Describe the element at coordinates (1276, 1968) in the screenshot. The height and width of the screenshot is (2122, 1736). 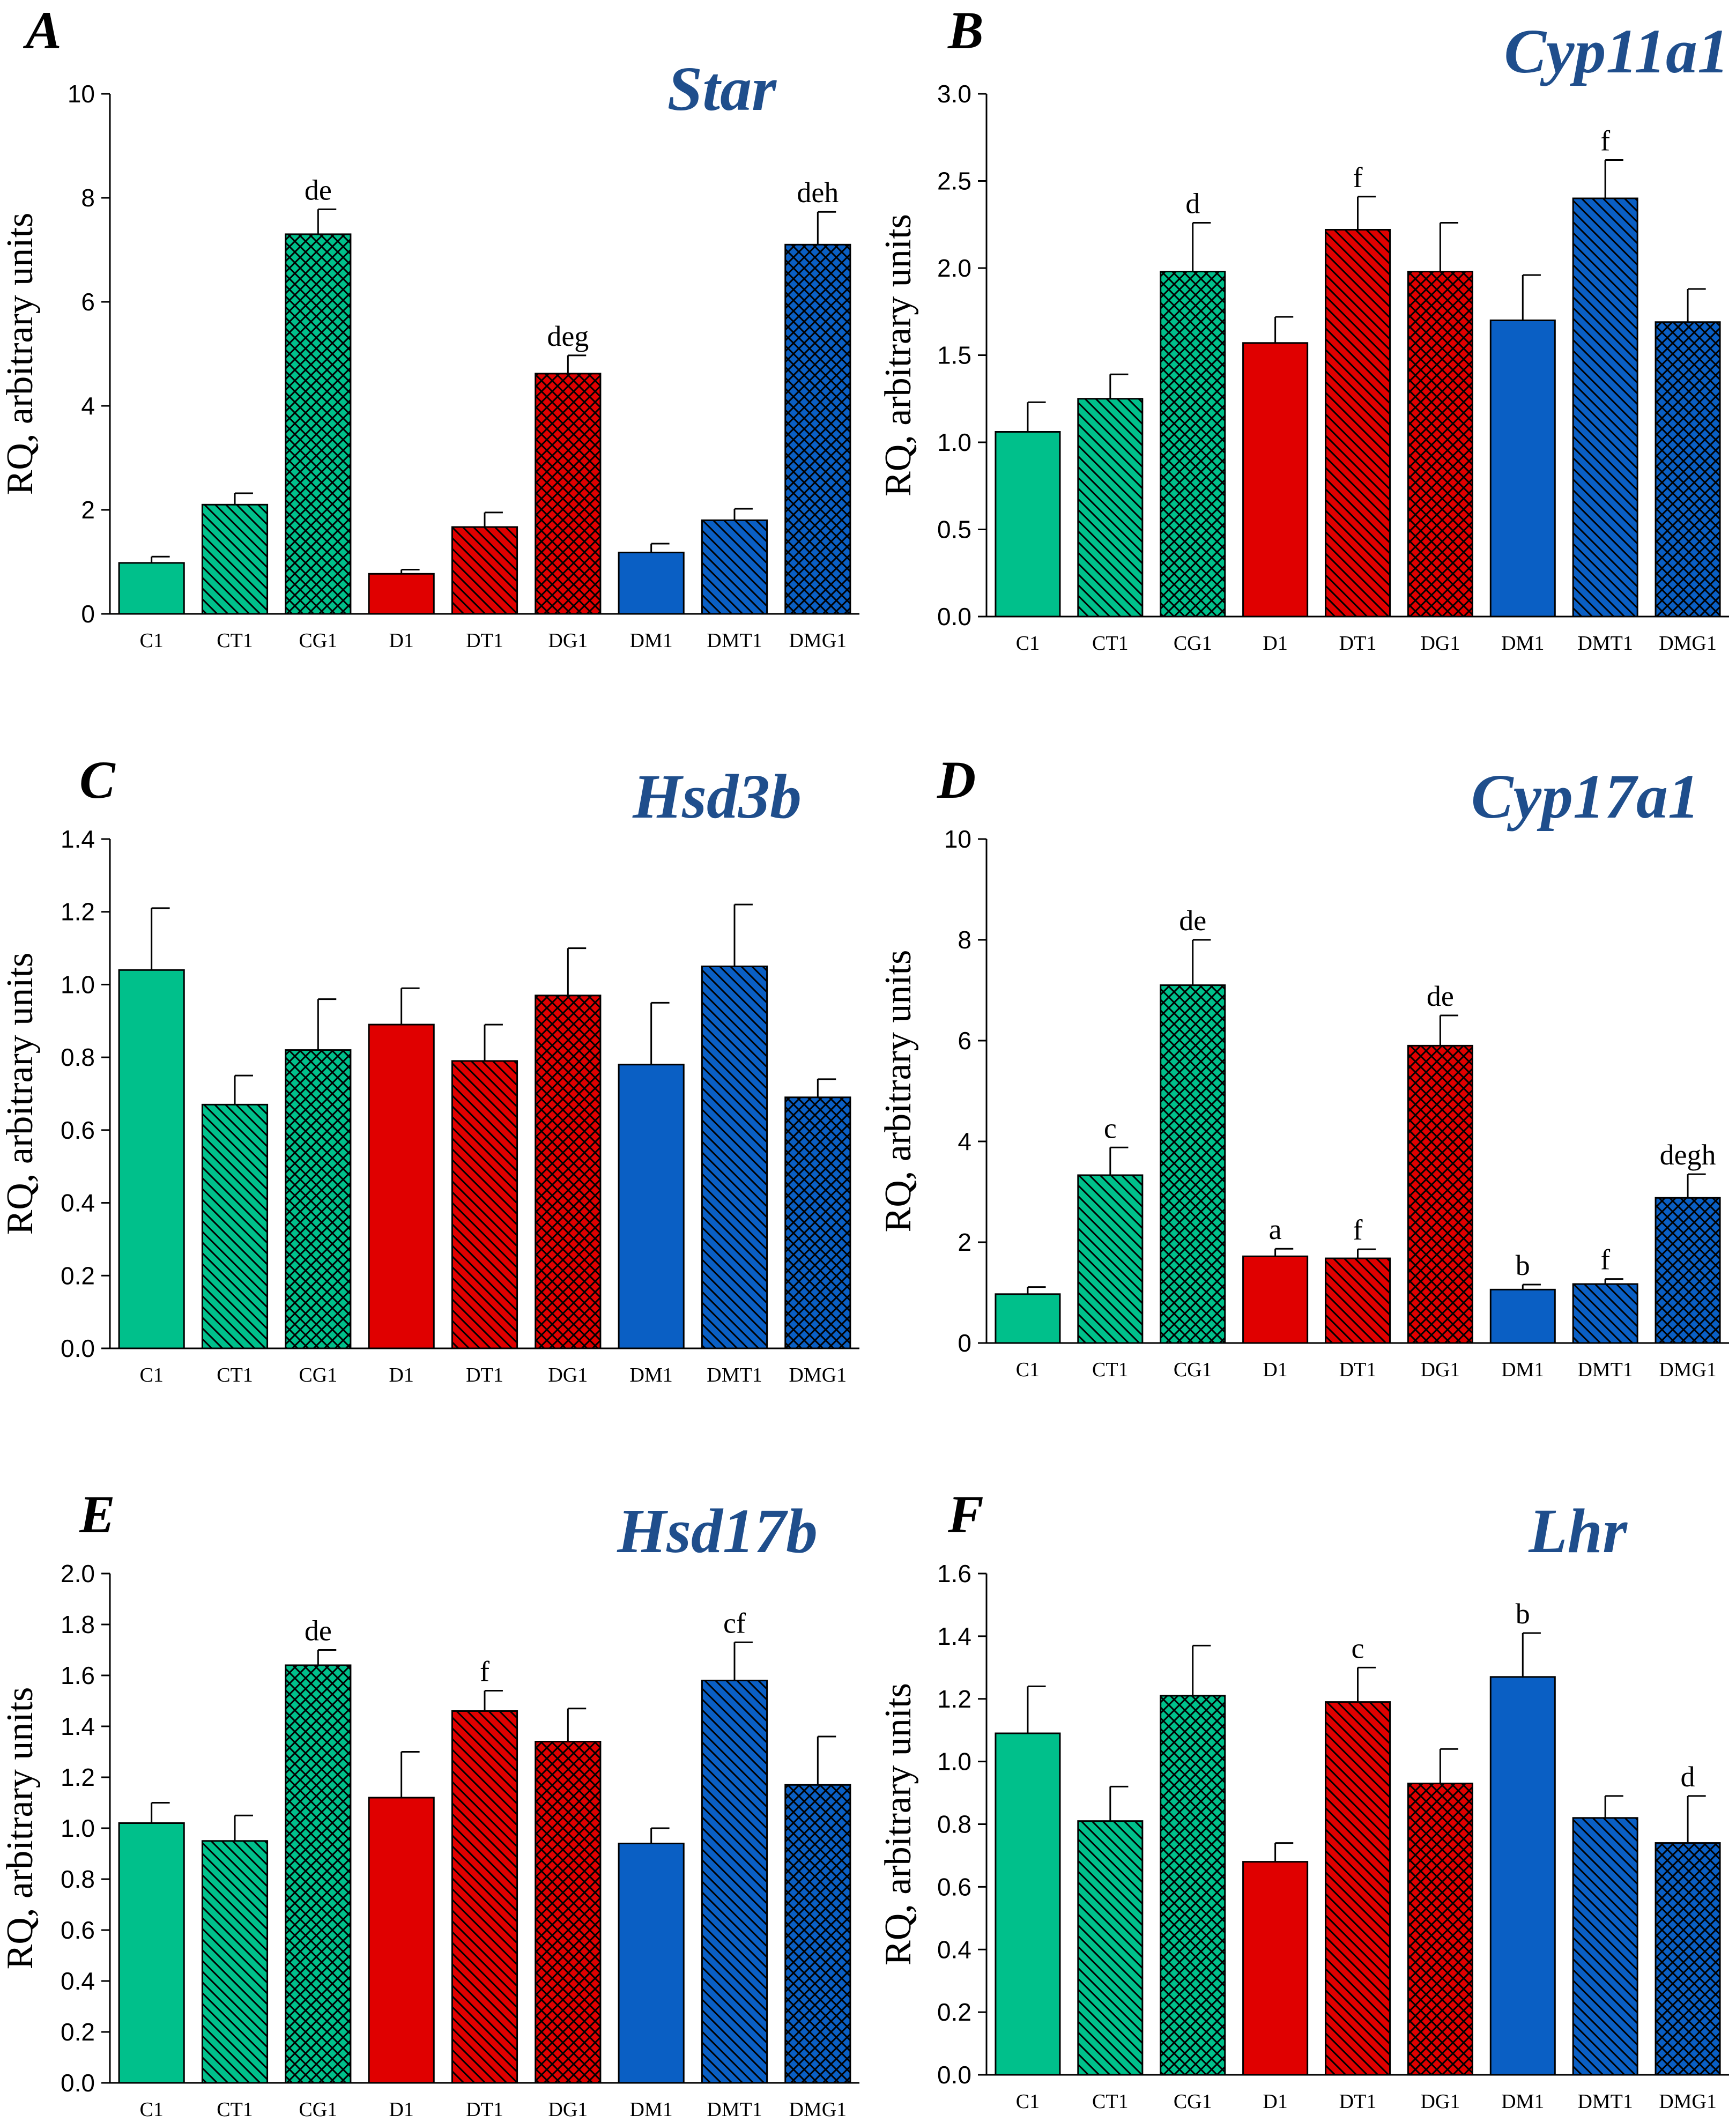
I see `bar-d1` at that location.